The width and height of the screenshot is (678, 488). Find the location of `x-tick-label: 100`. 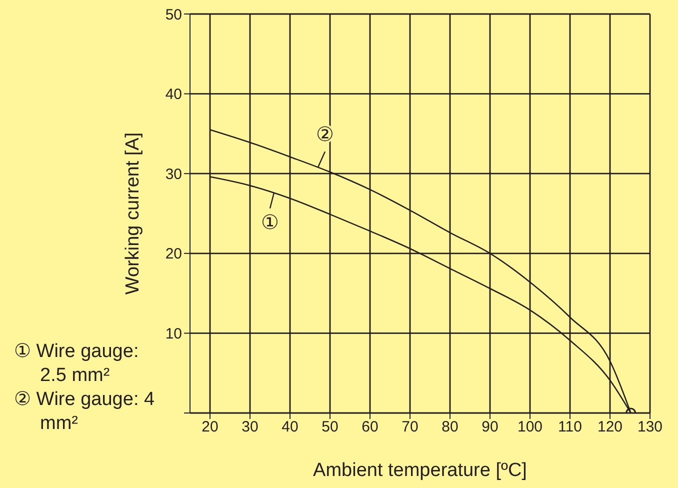

x-tick-label: 100 is located at coordinates (530, 427).